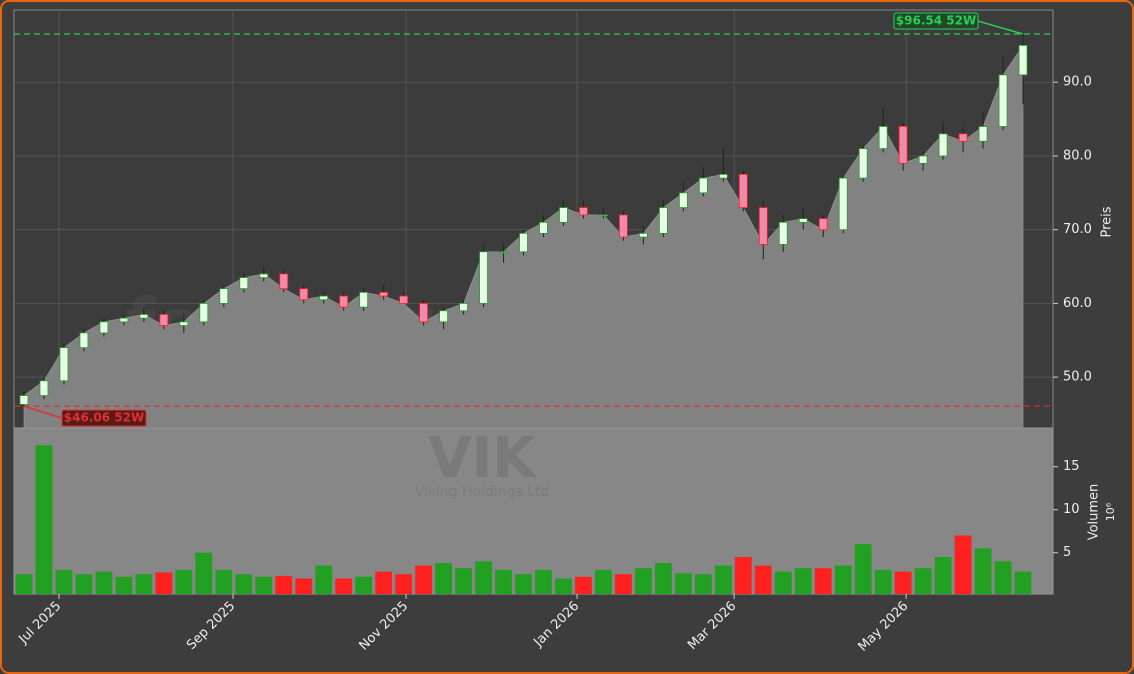 The height and width of the screenshot is (674, 1134). What do you see at coordinates (1067, 552) in the screenshot?
I see `y2-tick-label: 5` at bounding box center [1067, 552].